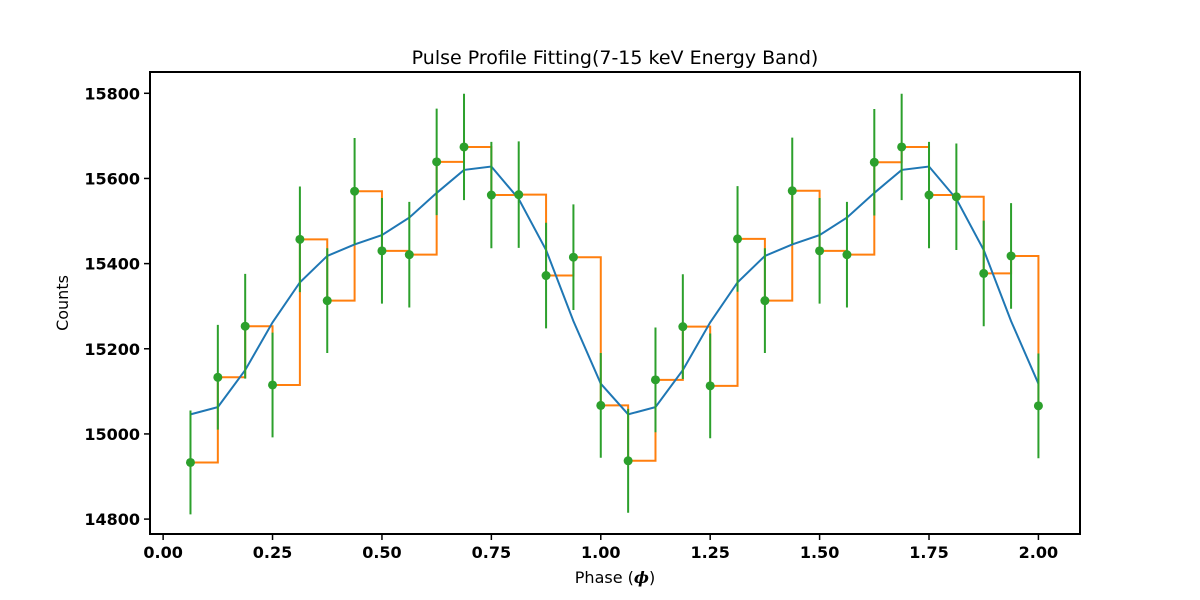 Image resolution: width=1200 pixels, height=600 pixels. I want to click on y-tick-label: 15400, so click(112, 264).